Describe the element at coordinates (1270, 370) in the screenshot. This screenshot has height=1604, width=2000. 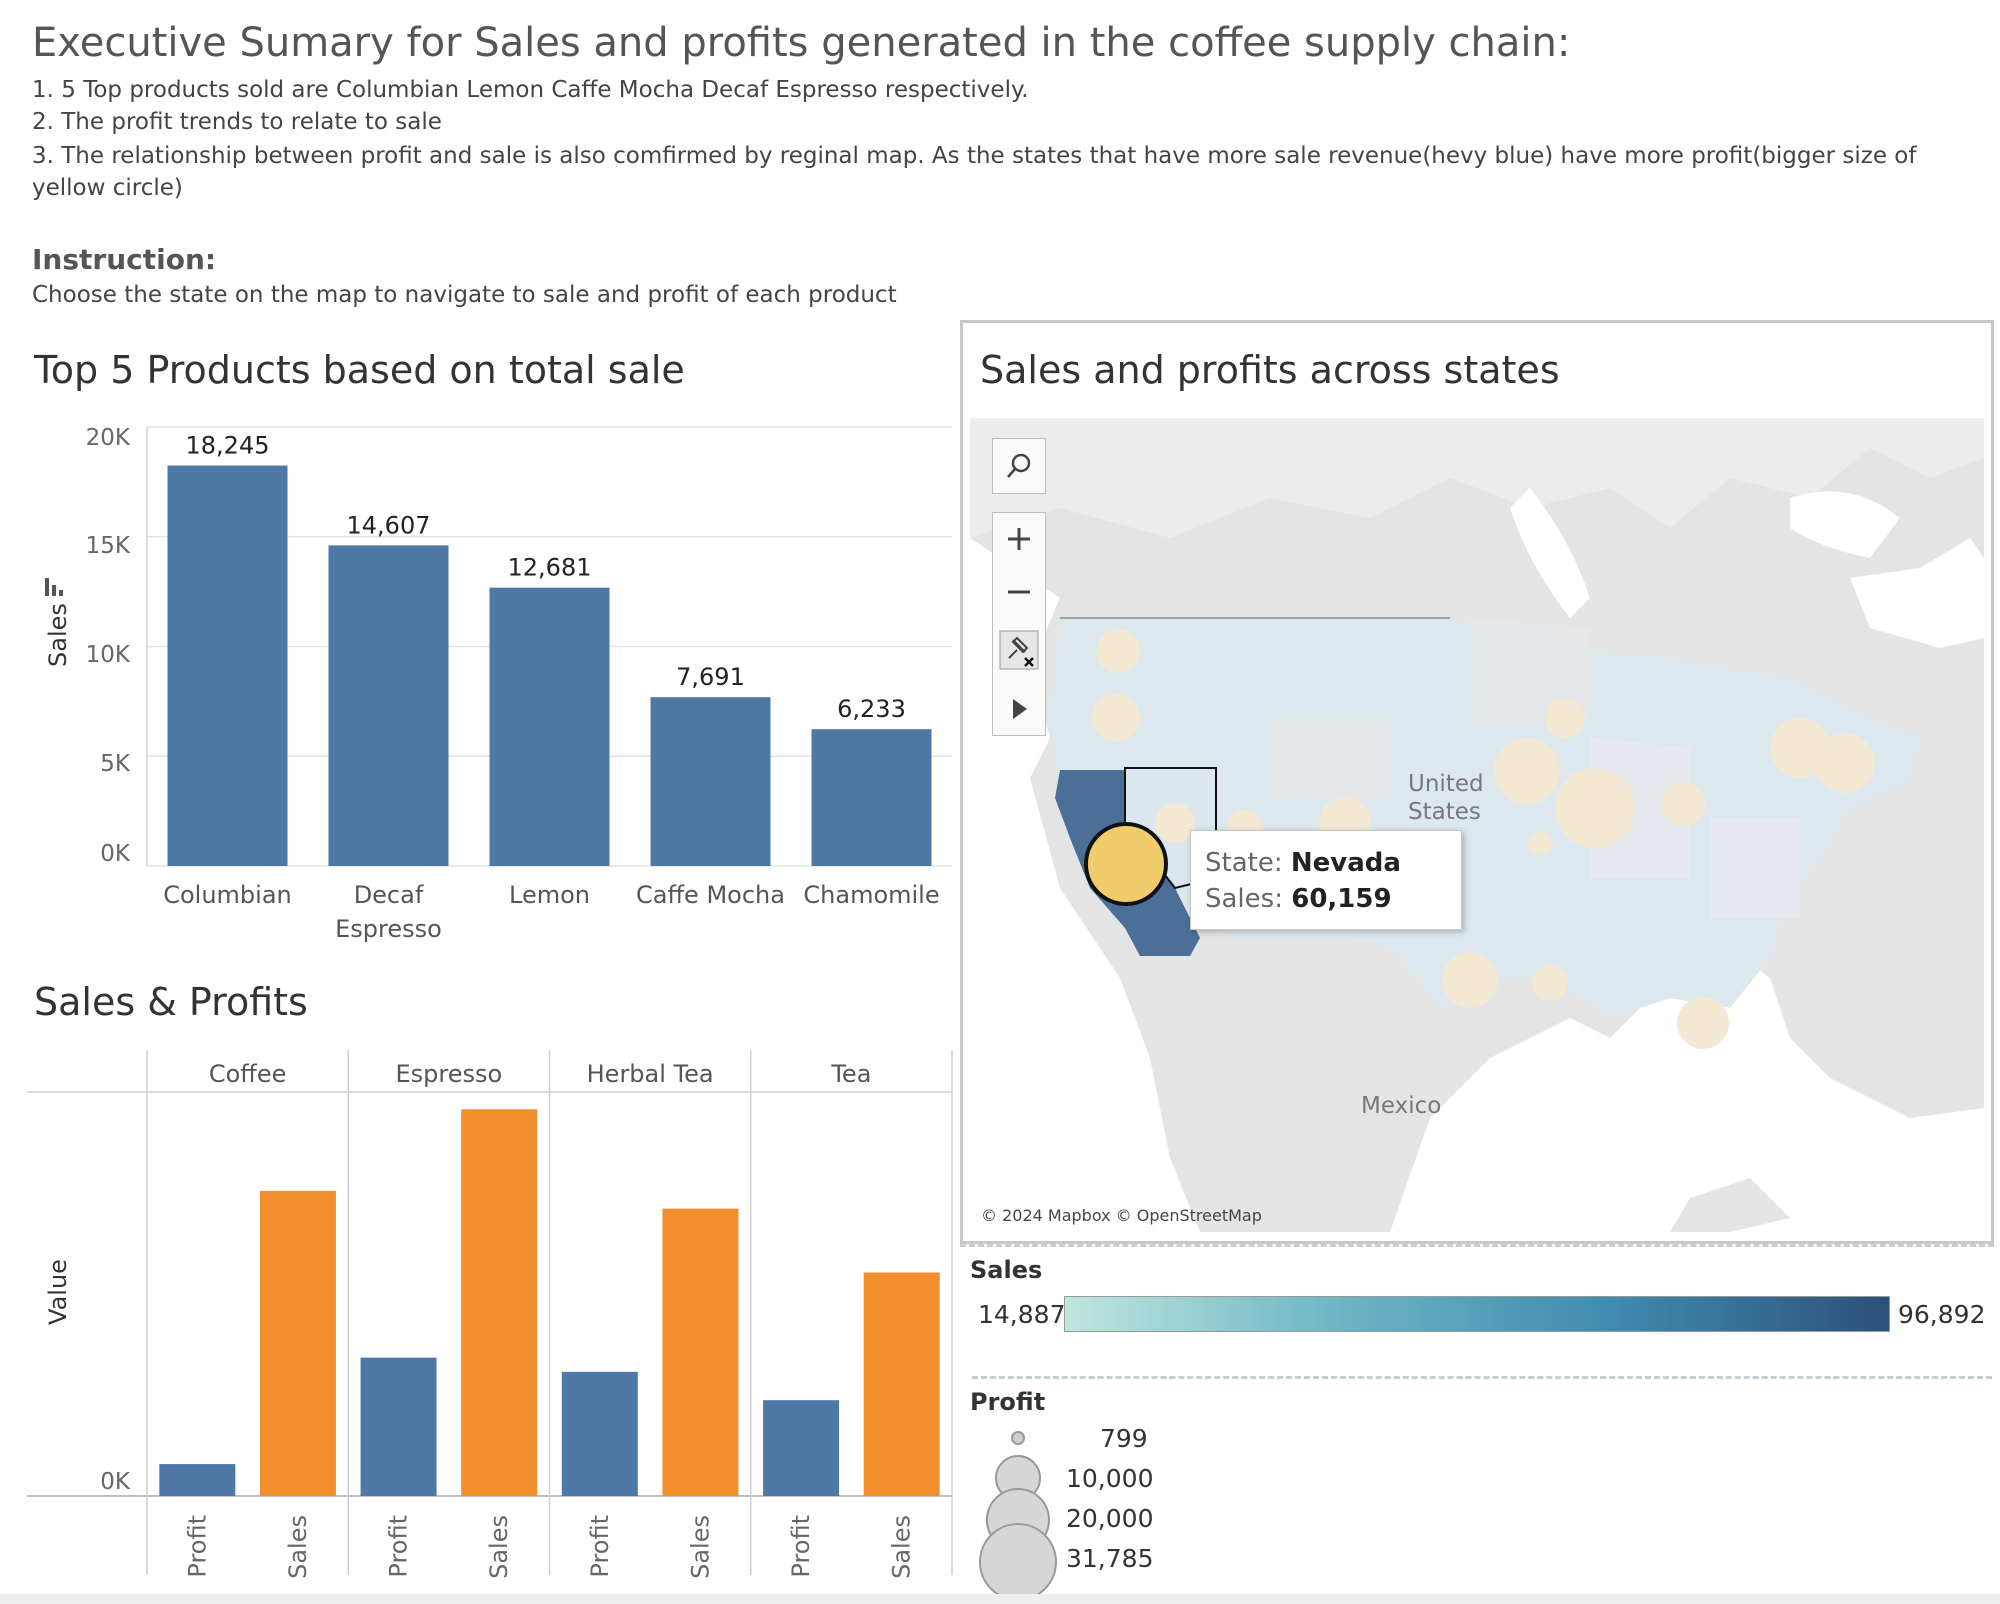
I see `map-title: Sales and profits across states` at that location.